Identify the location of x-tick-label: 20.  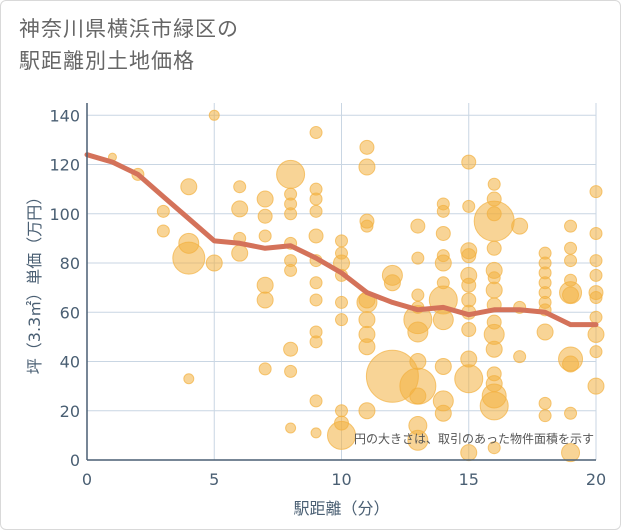
(596, 479).